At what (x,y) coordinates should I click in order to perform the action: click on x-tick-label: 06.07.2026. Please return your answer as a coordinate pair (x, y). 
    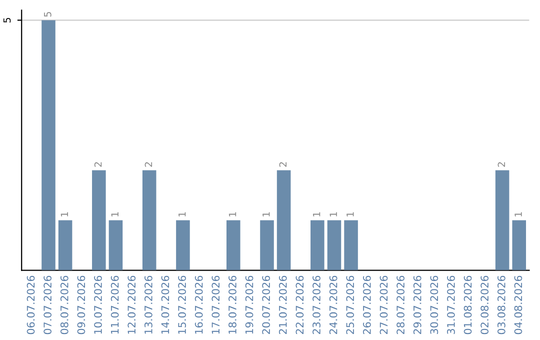
    Looking at the image, I should click on (30, 305).